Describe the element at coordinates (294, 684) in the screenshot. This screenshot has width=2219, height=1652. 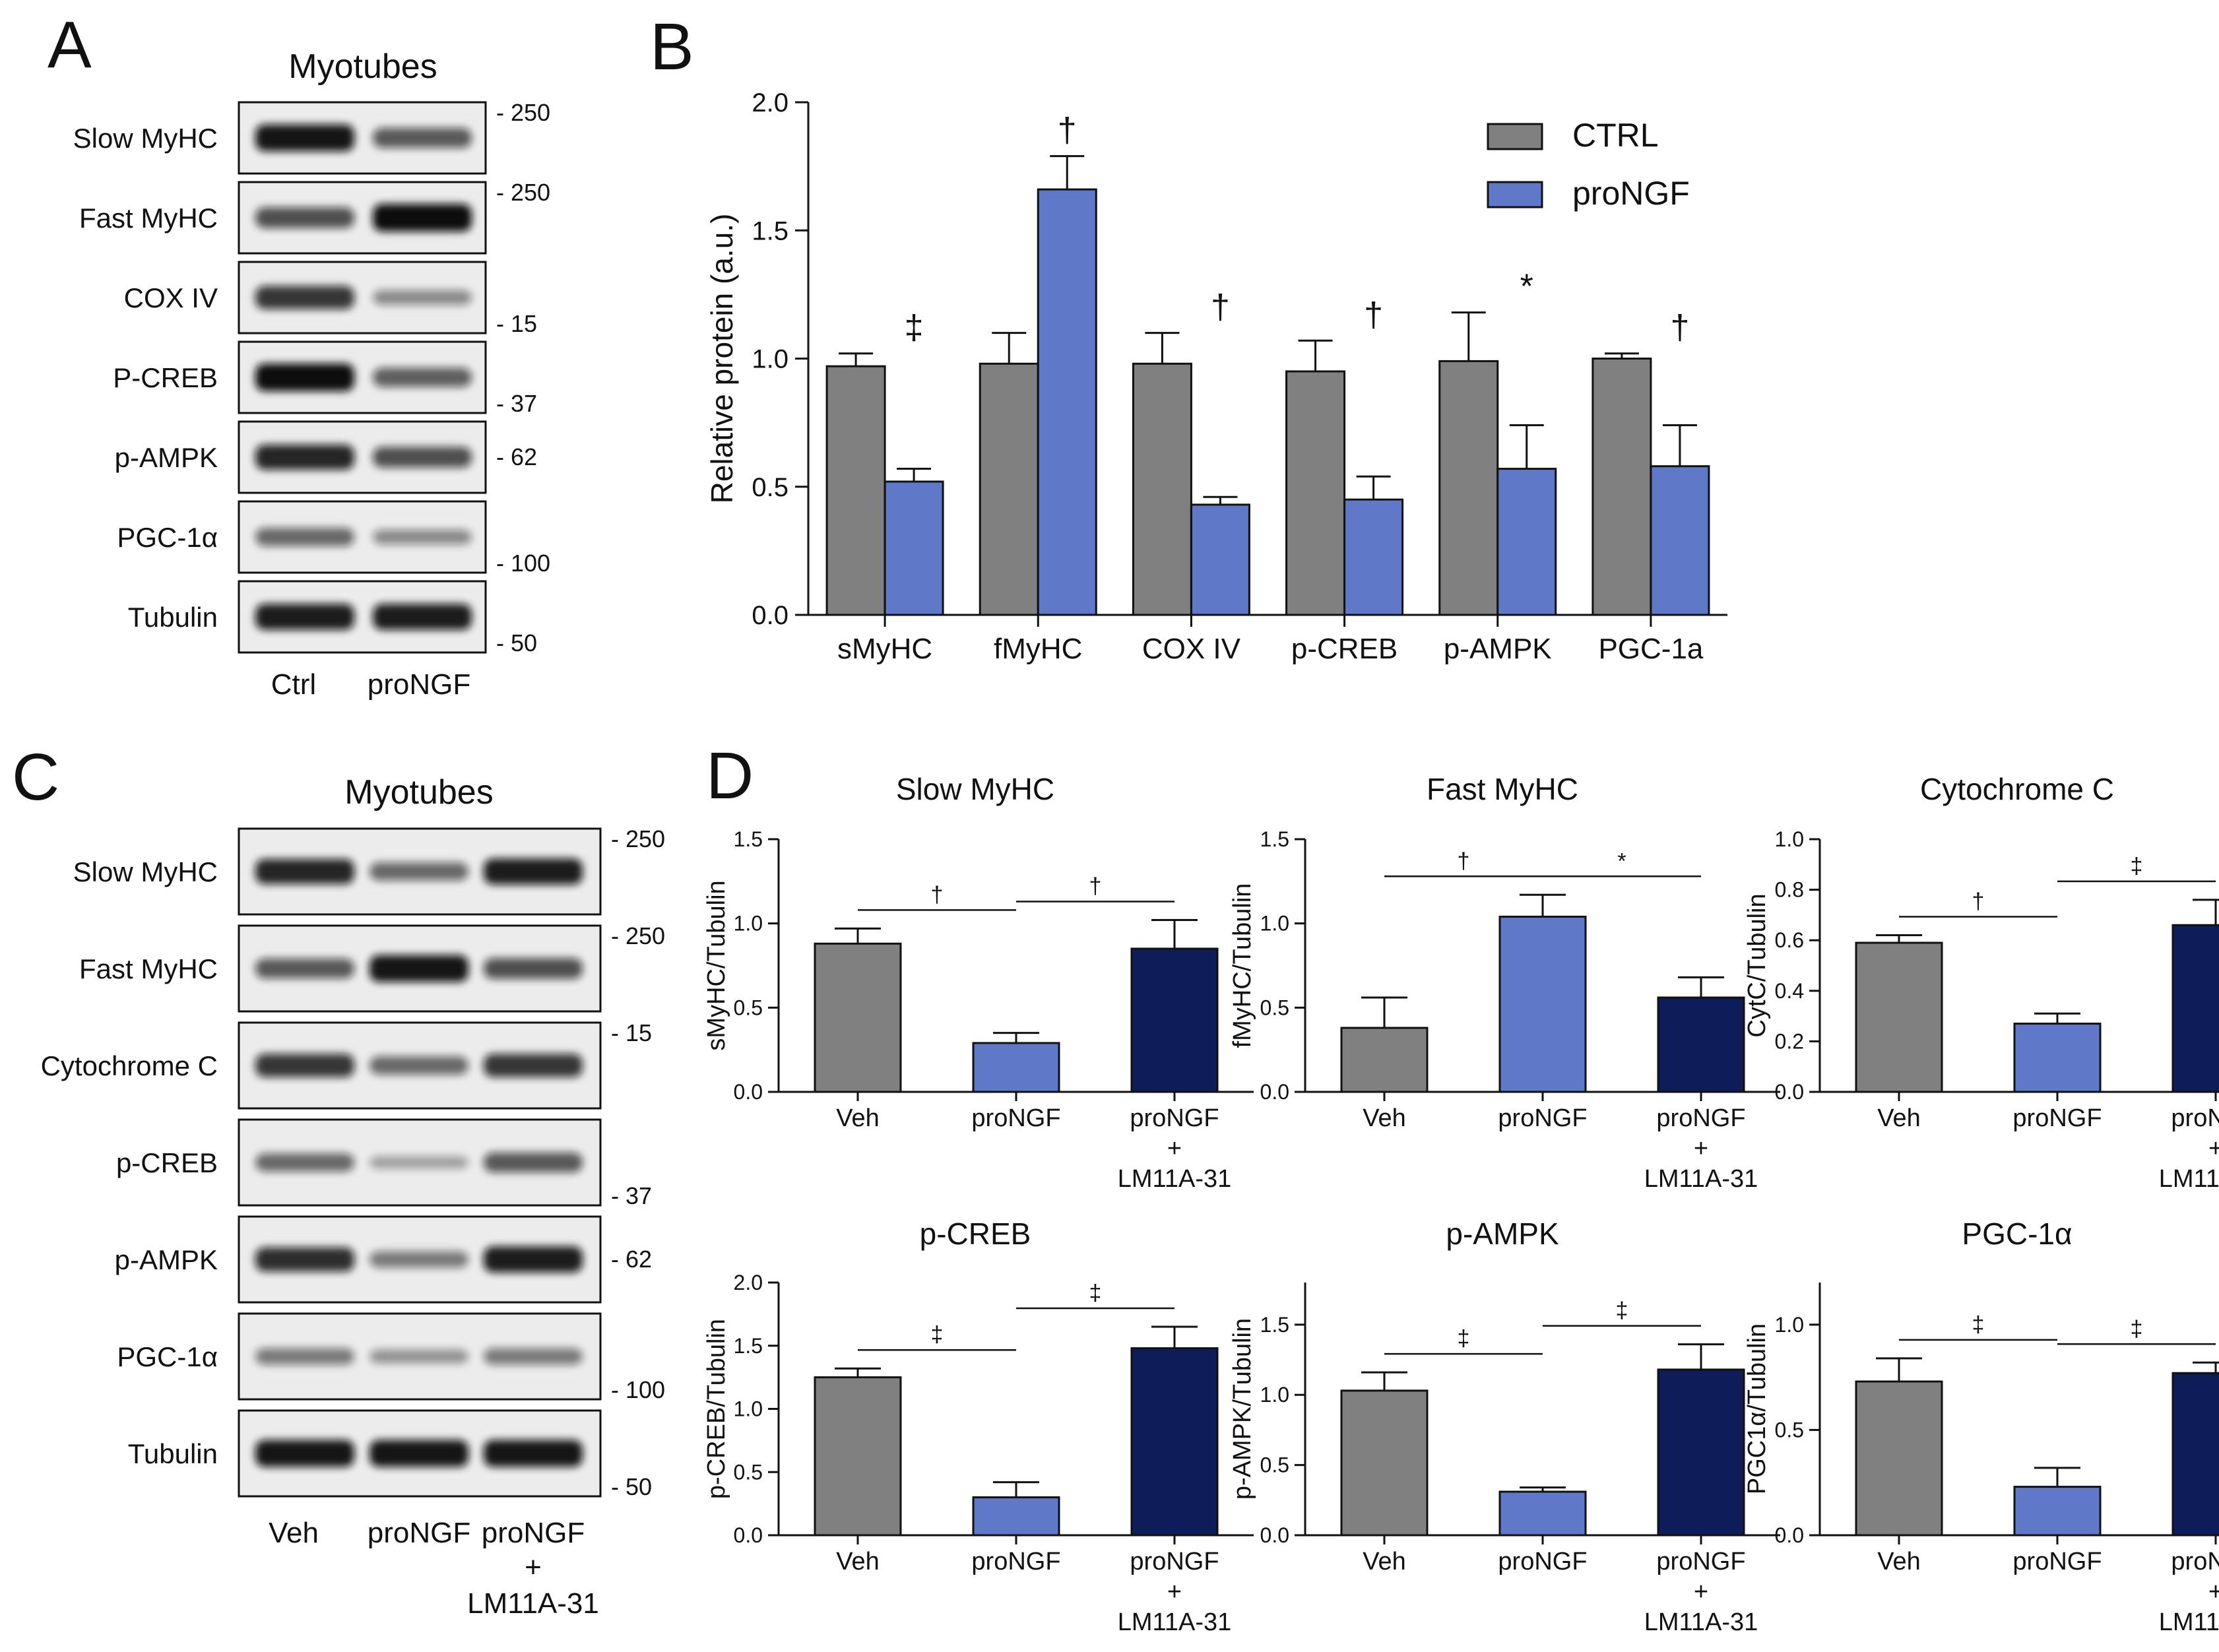
I see `lane-label: Ctrl` at that location.